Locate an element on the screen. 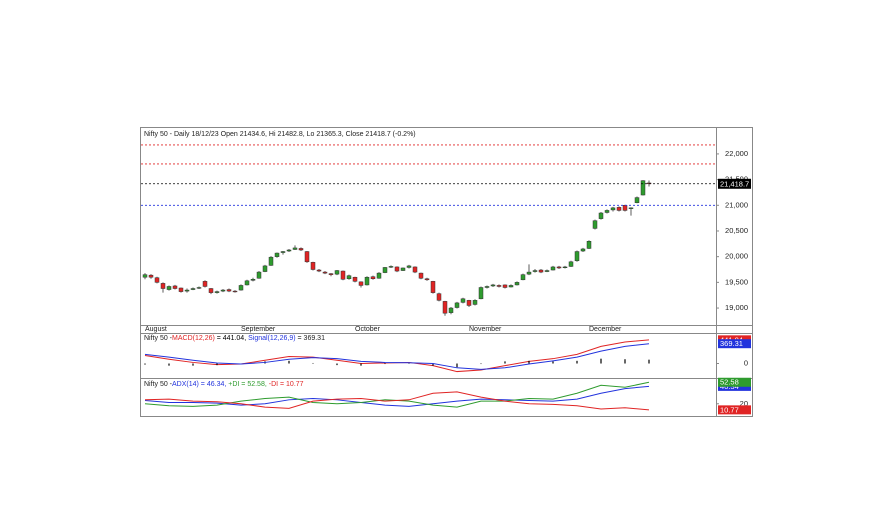 The width and height of the screenshot is (890, 529). y-tick-label: 19,000 is located at coordinates (736, 307).